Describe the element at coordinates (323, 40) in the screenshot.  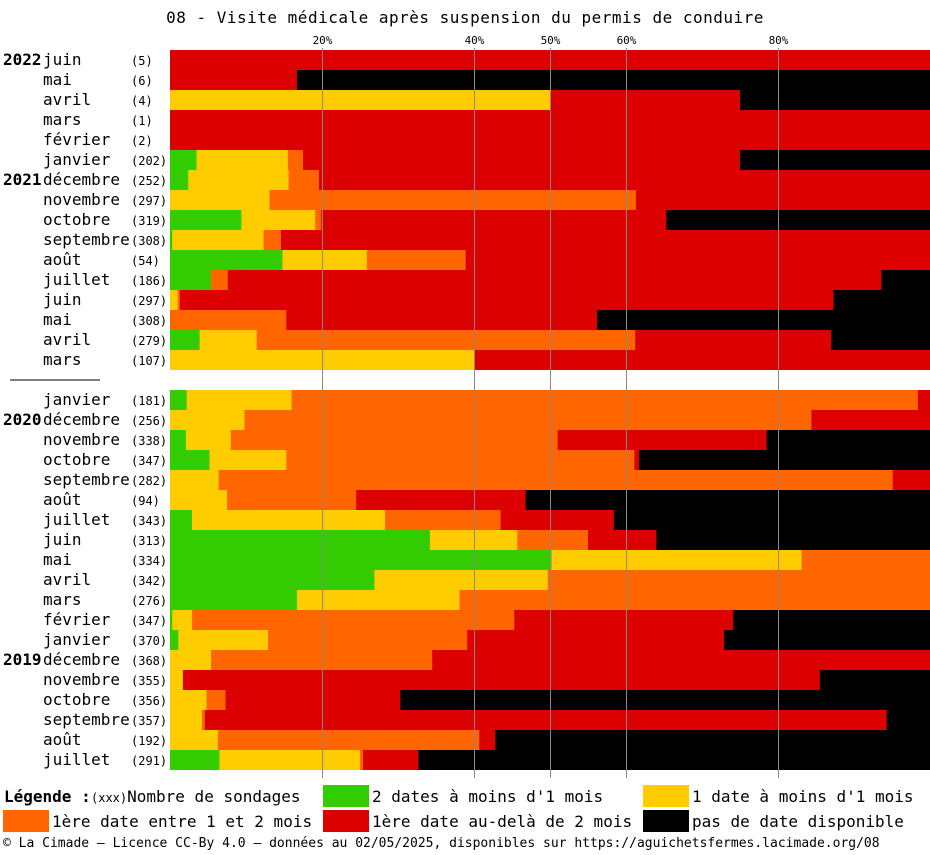
I see `x-tick-label: 20%` at that location.